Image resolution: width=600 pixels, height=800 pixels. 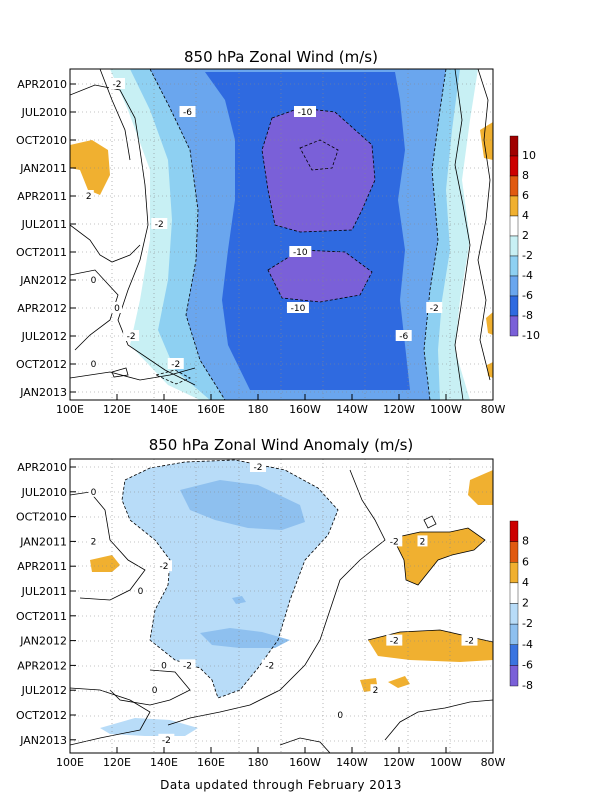 I want to click on anomaly-band-neg2-strip, so click(x=149, y=727).